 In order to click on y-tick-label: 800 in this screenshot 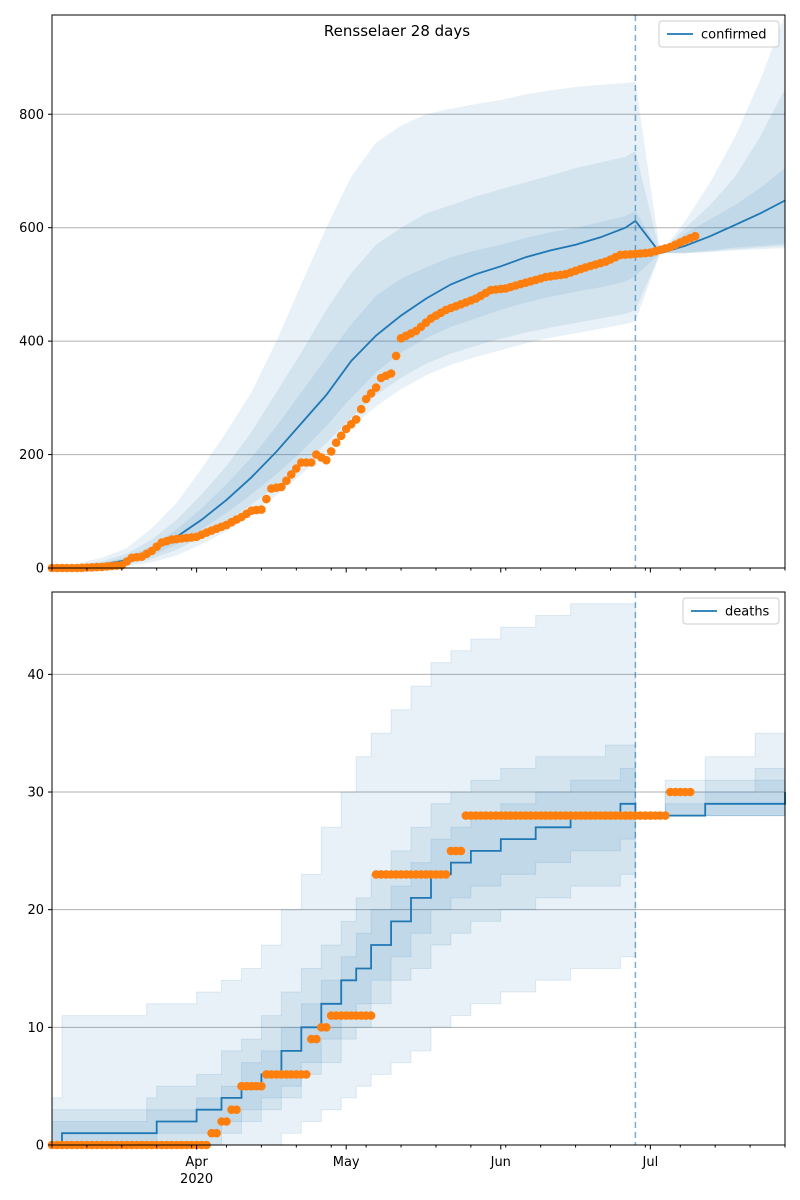, I will do `click(31, 115)`.